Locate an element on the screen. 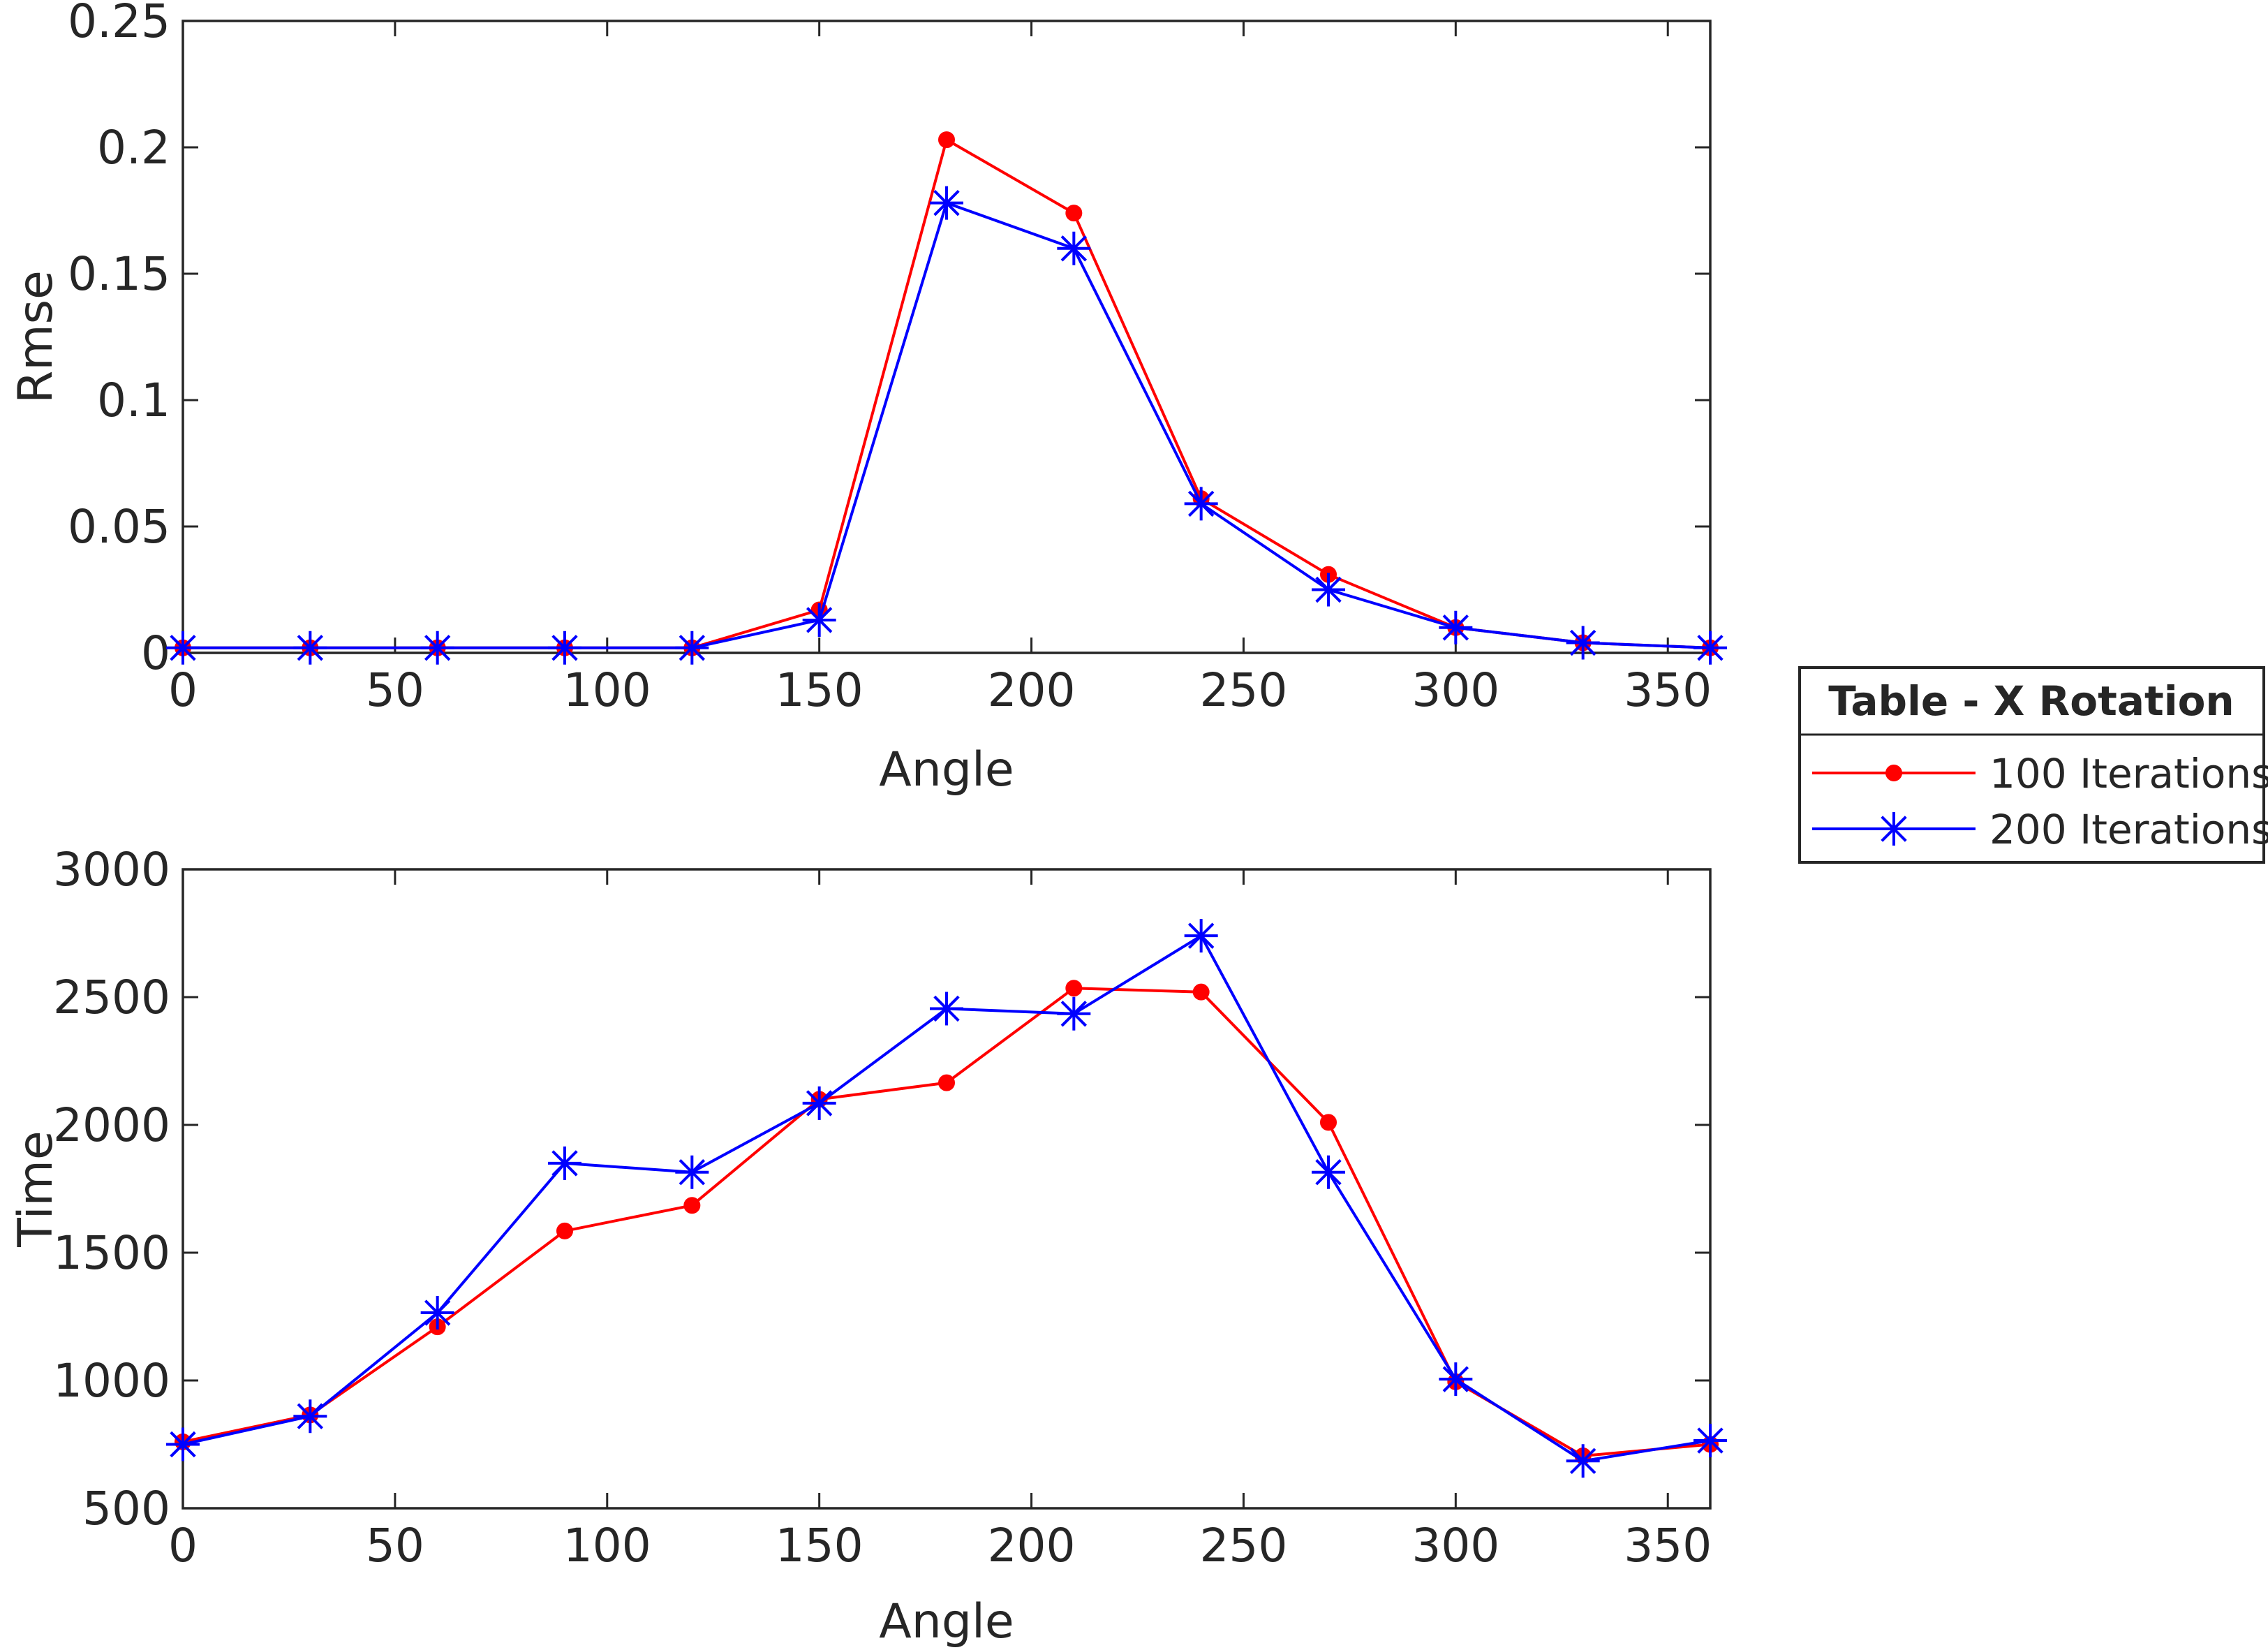  y-tick-label: 500 is located at coordinates (126, 1508).